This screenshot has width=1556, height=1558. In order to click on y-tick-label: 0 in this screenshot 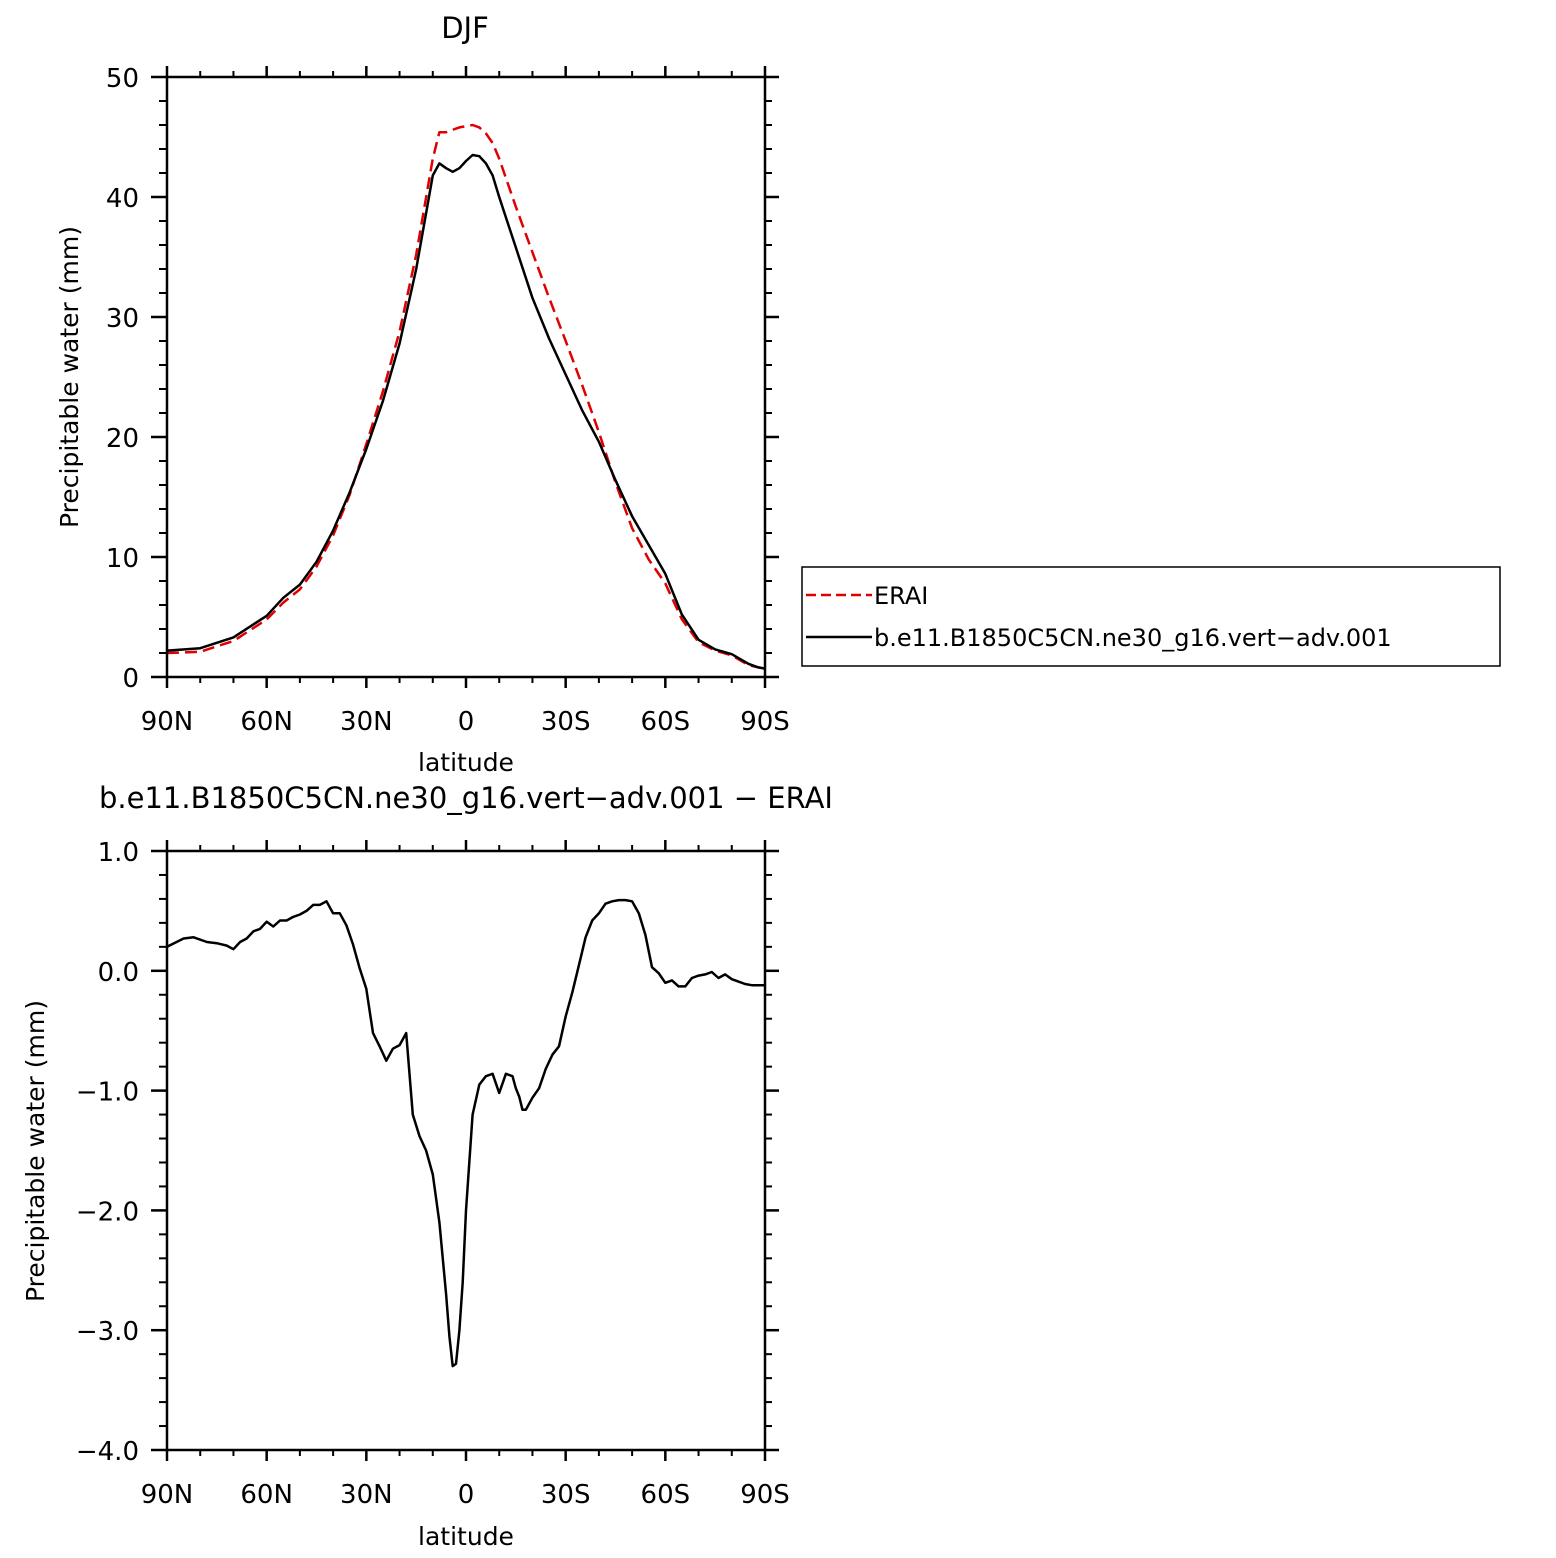, I will do `click(130, 679)`.